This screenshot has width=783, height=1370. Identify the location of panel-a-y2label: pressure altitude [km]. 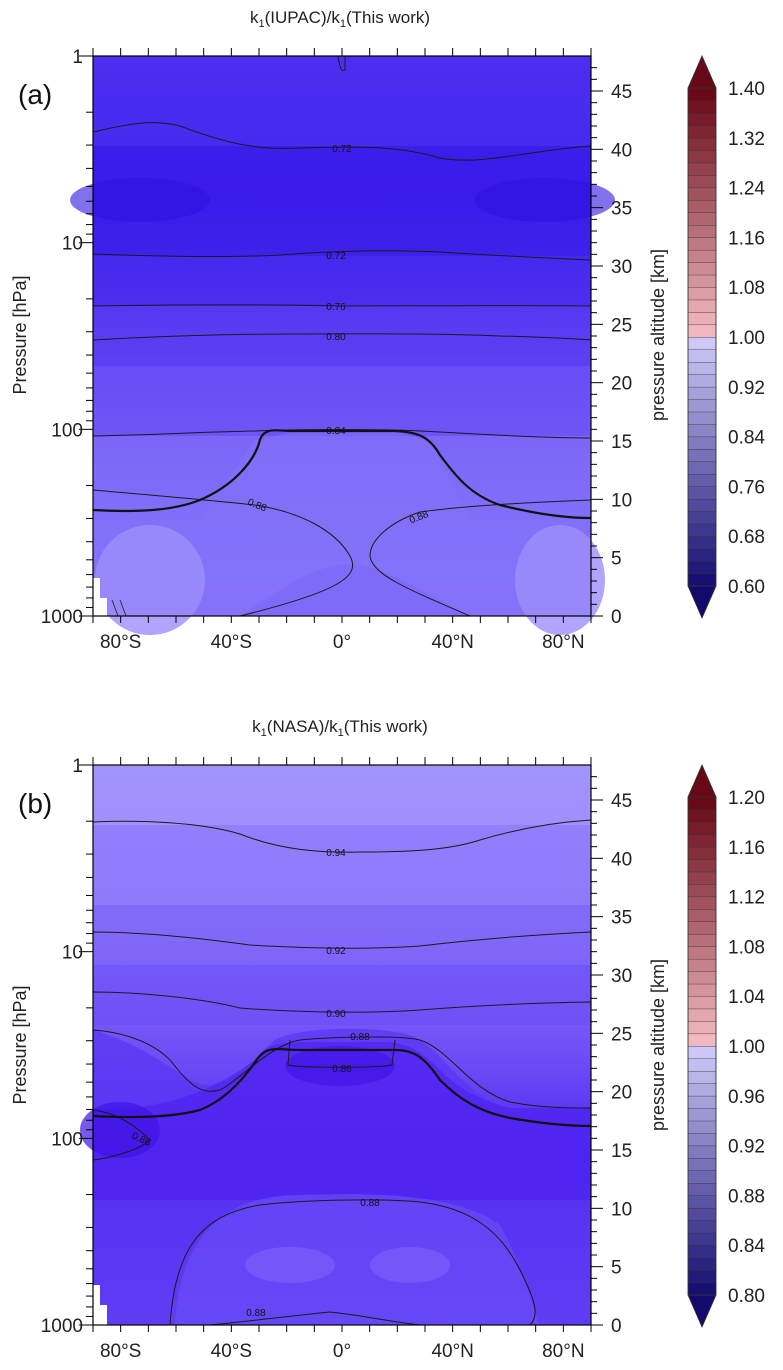
(658, 335).